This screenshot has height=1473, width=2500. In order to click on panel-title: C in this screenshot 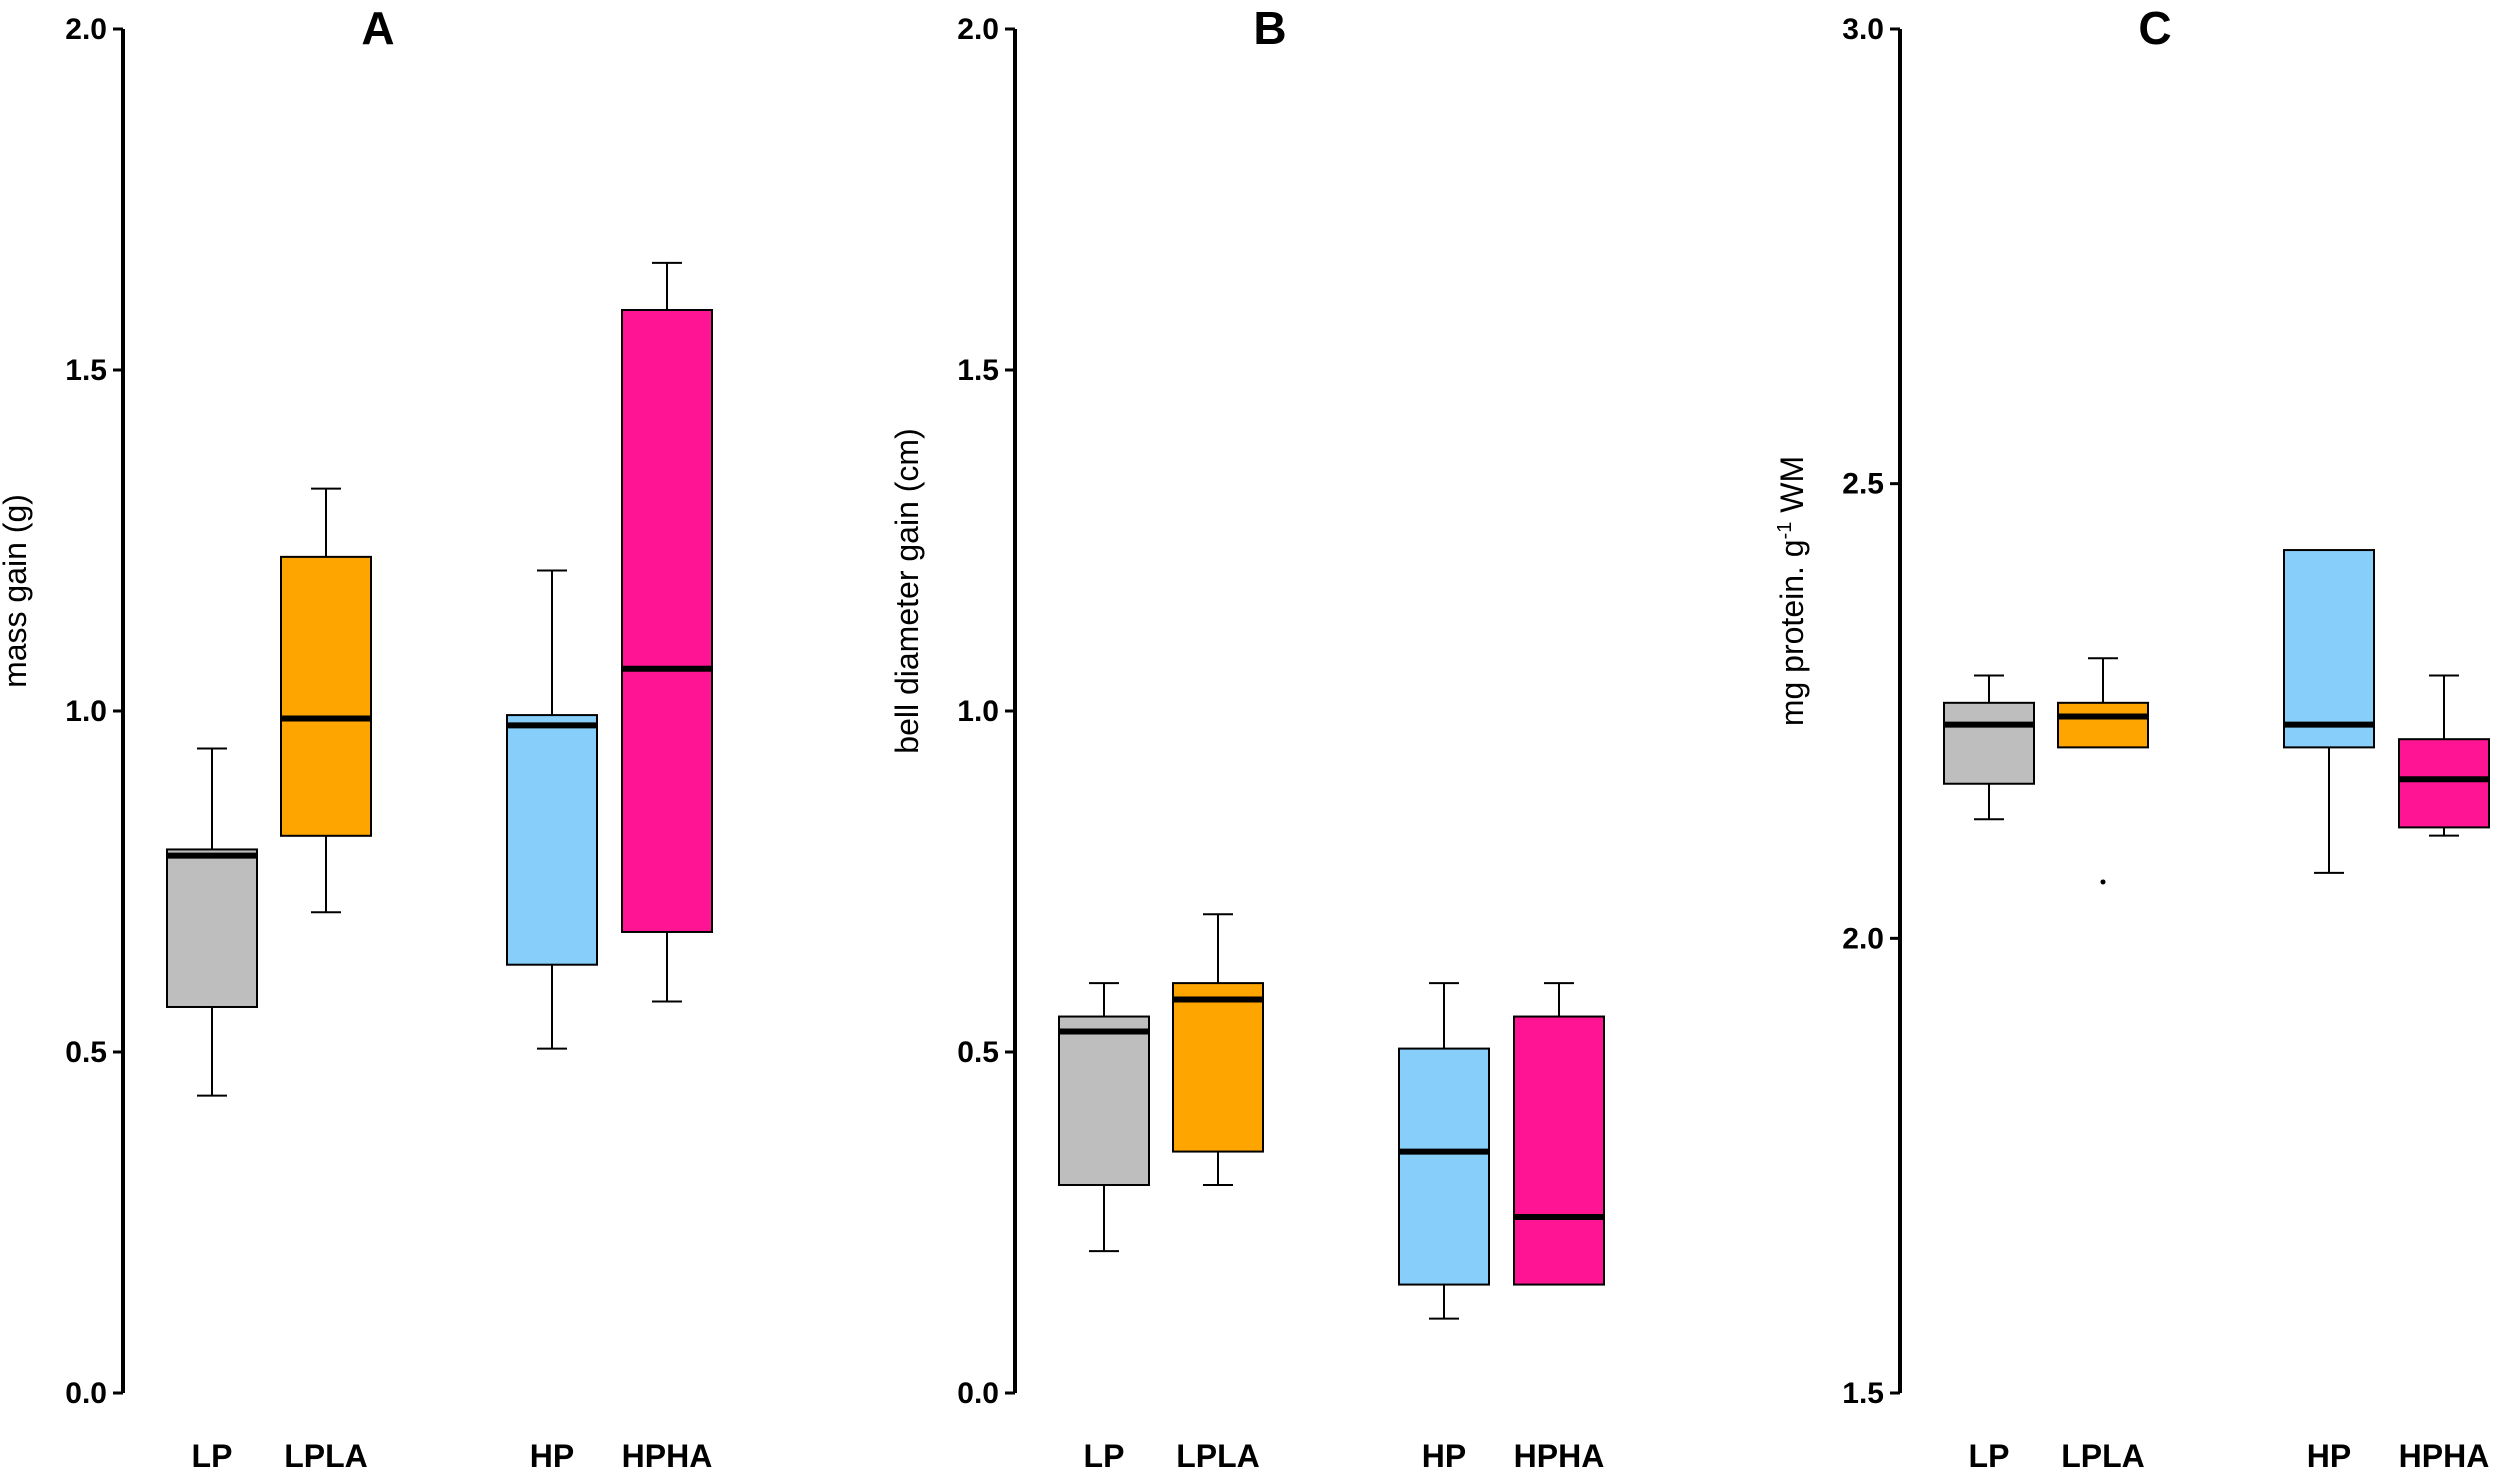, I will do `click(2154, 28)`.